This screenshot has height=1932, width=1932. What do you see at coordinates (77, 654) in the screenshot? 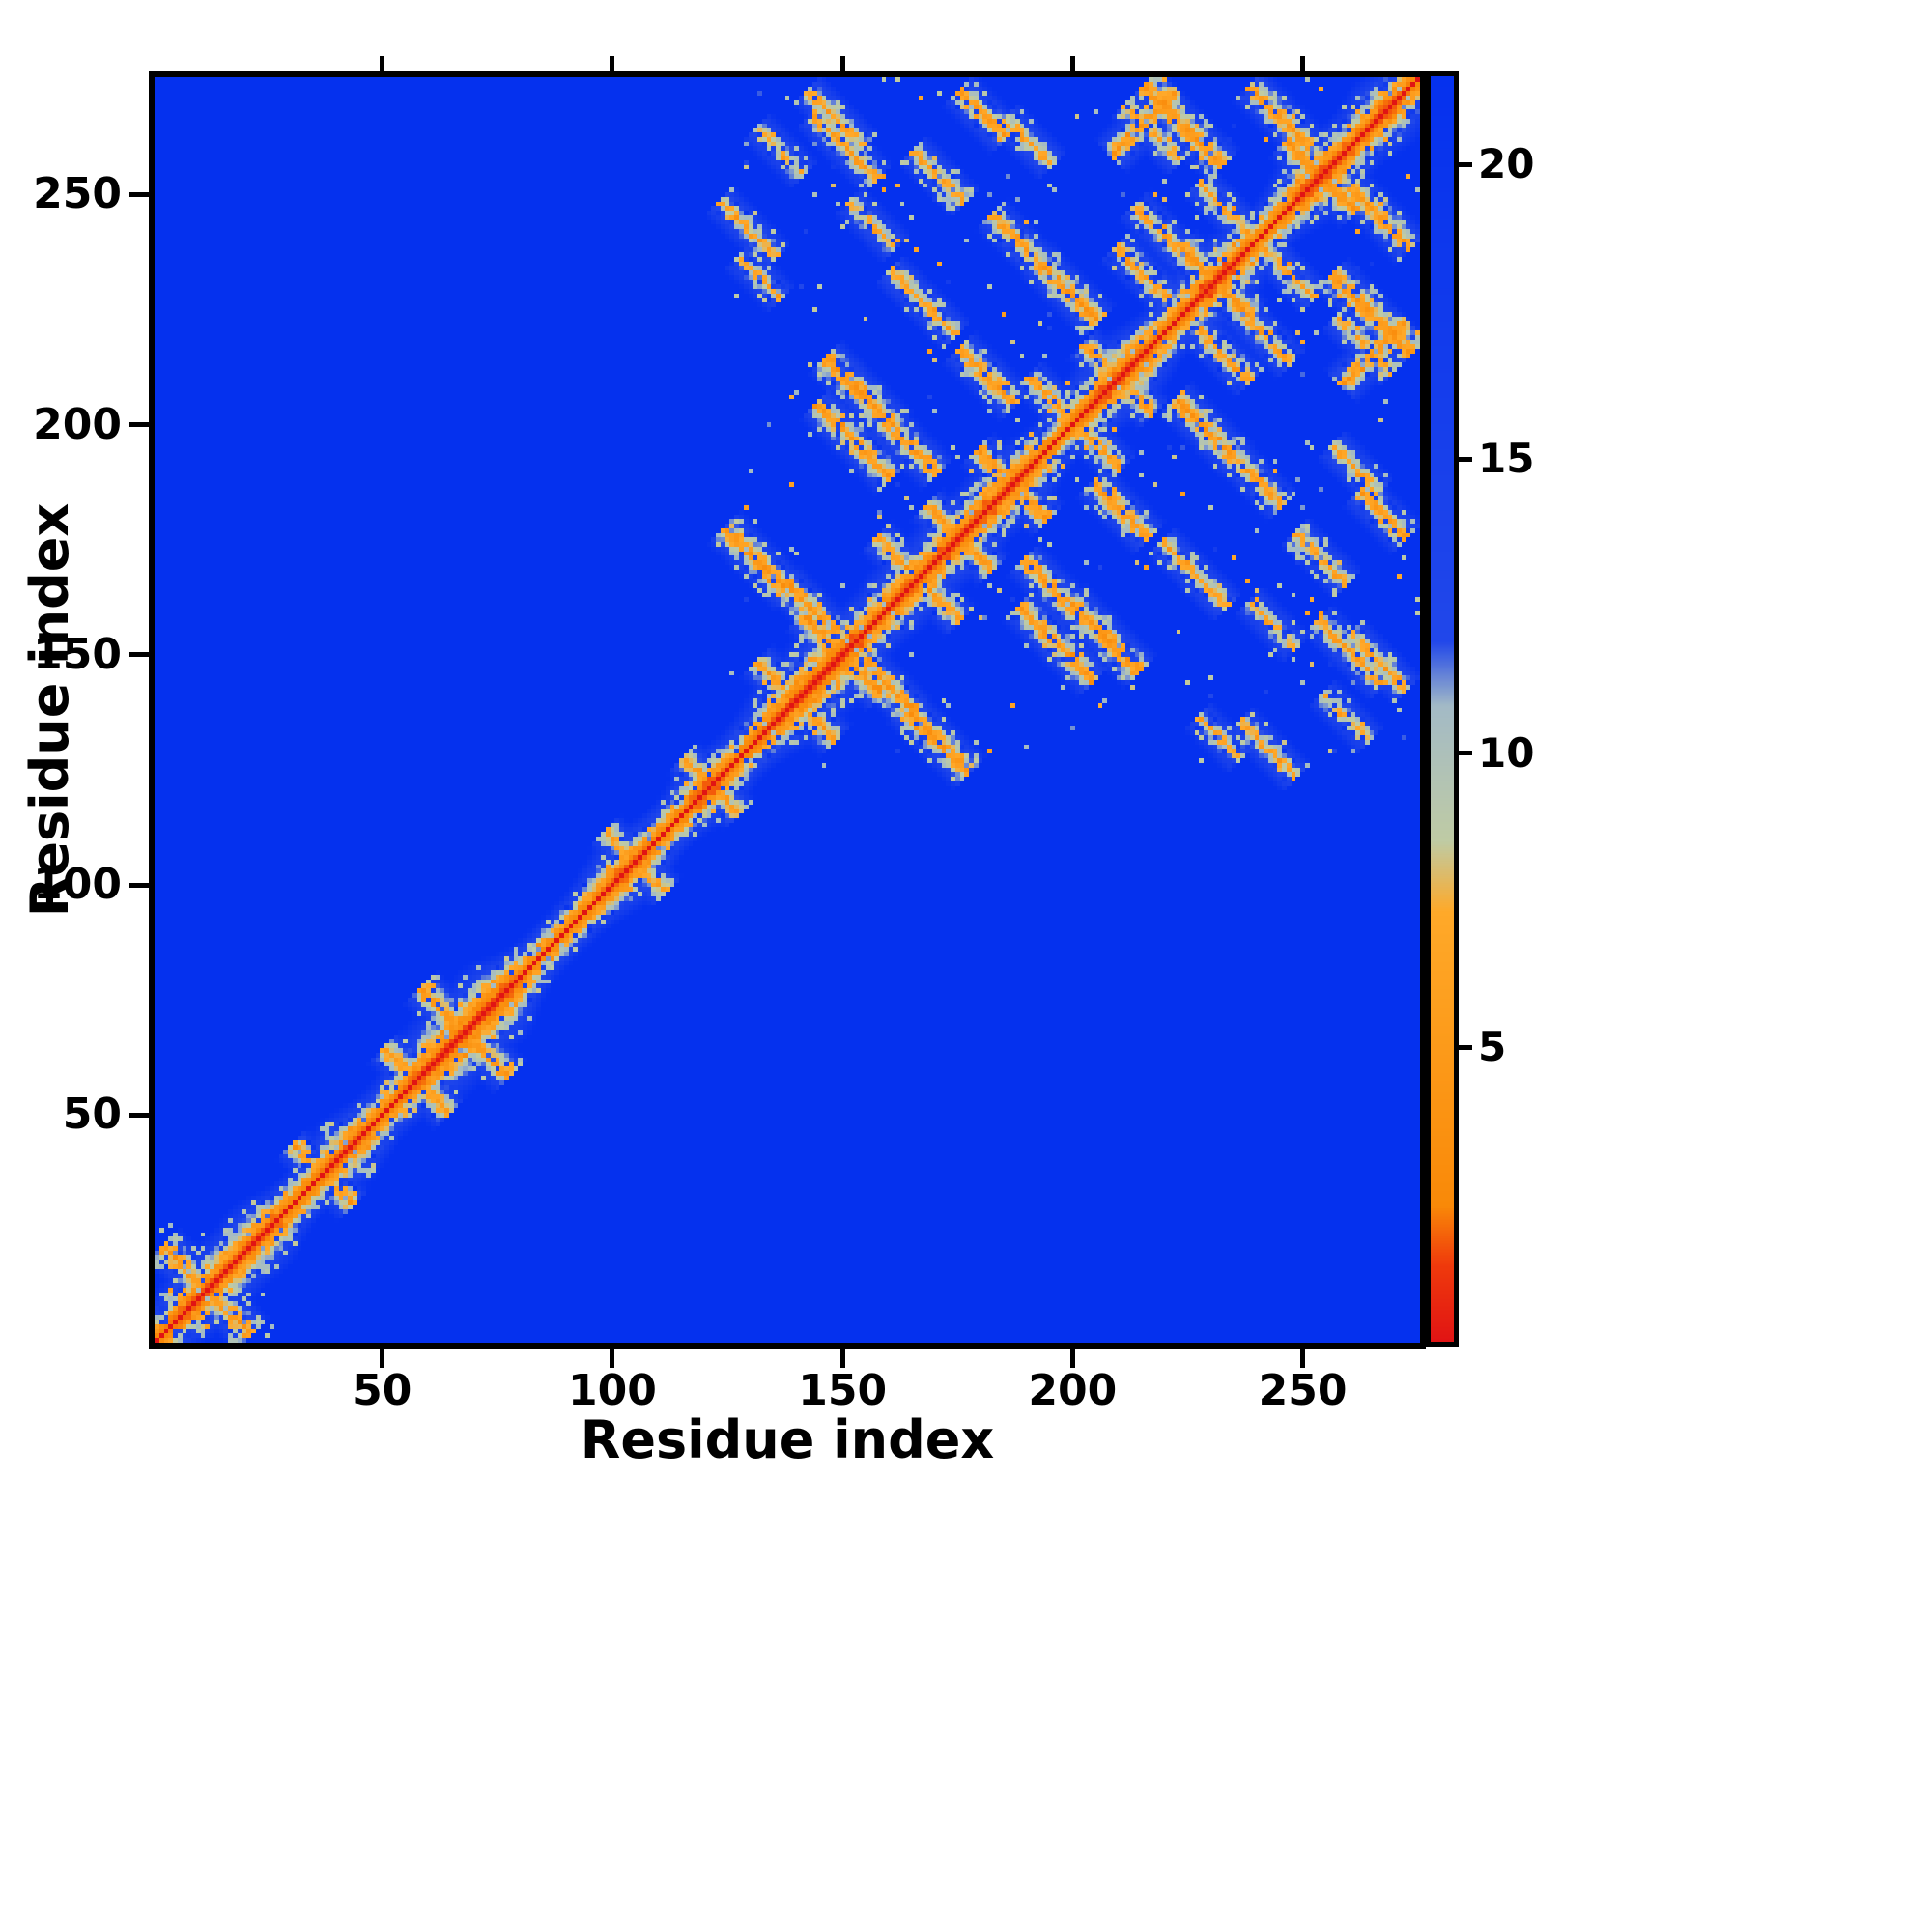
I see `y-tick-label: 150` at bounding box center [77, 654].